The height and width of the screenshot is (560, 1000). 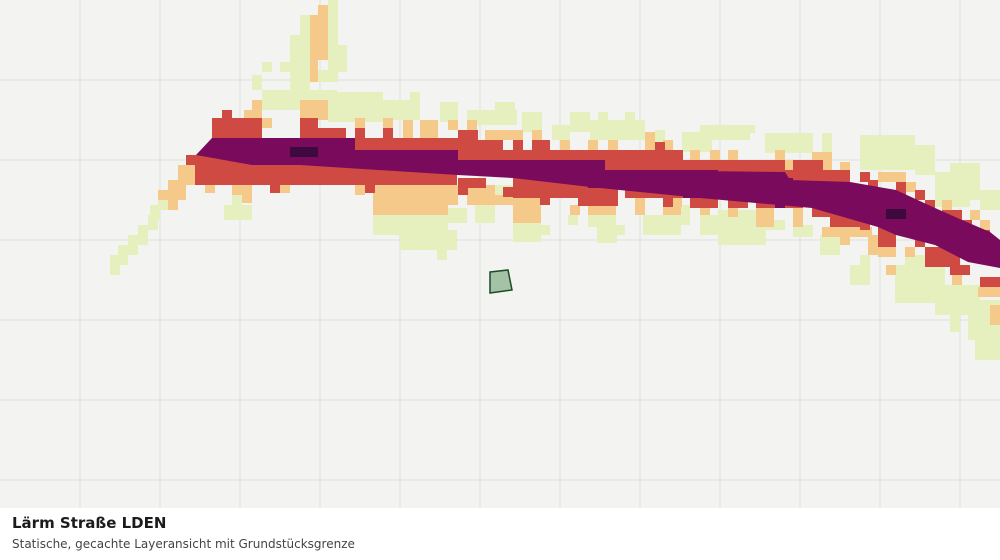 I want to click on parcel-boundary, so click(x=501, y=281).